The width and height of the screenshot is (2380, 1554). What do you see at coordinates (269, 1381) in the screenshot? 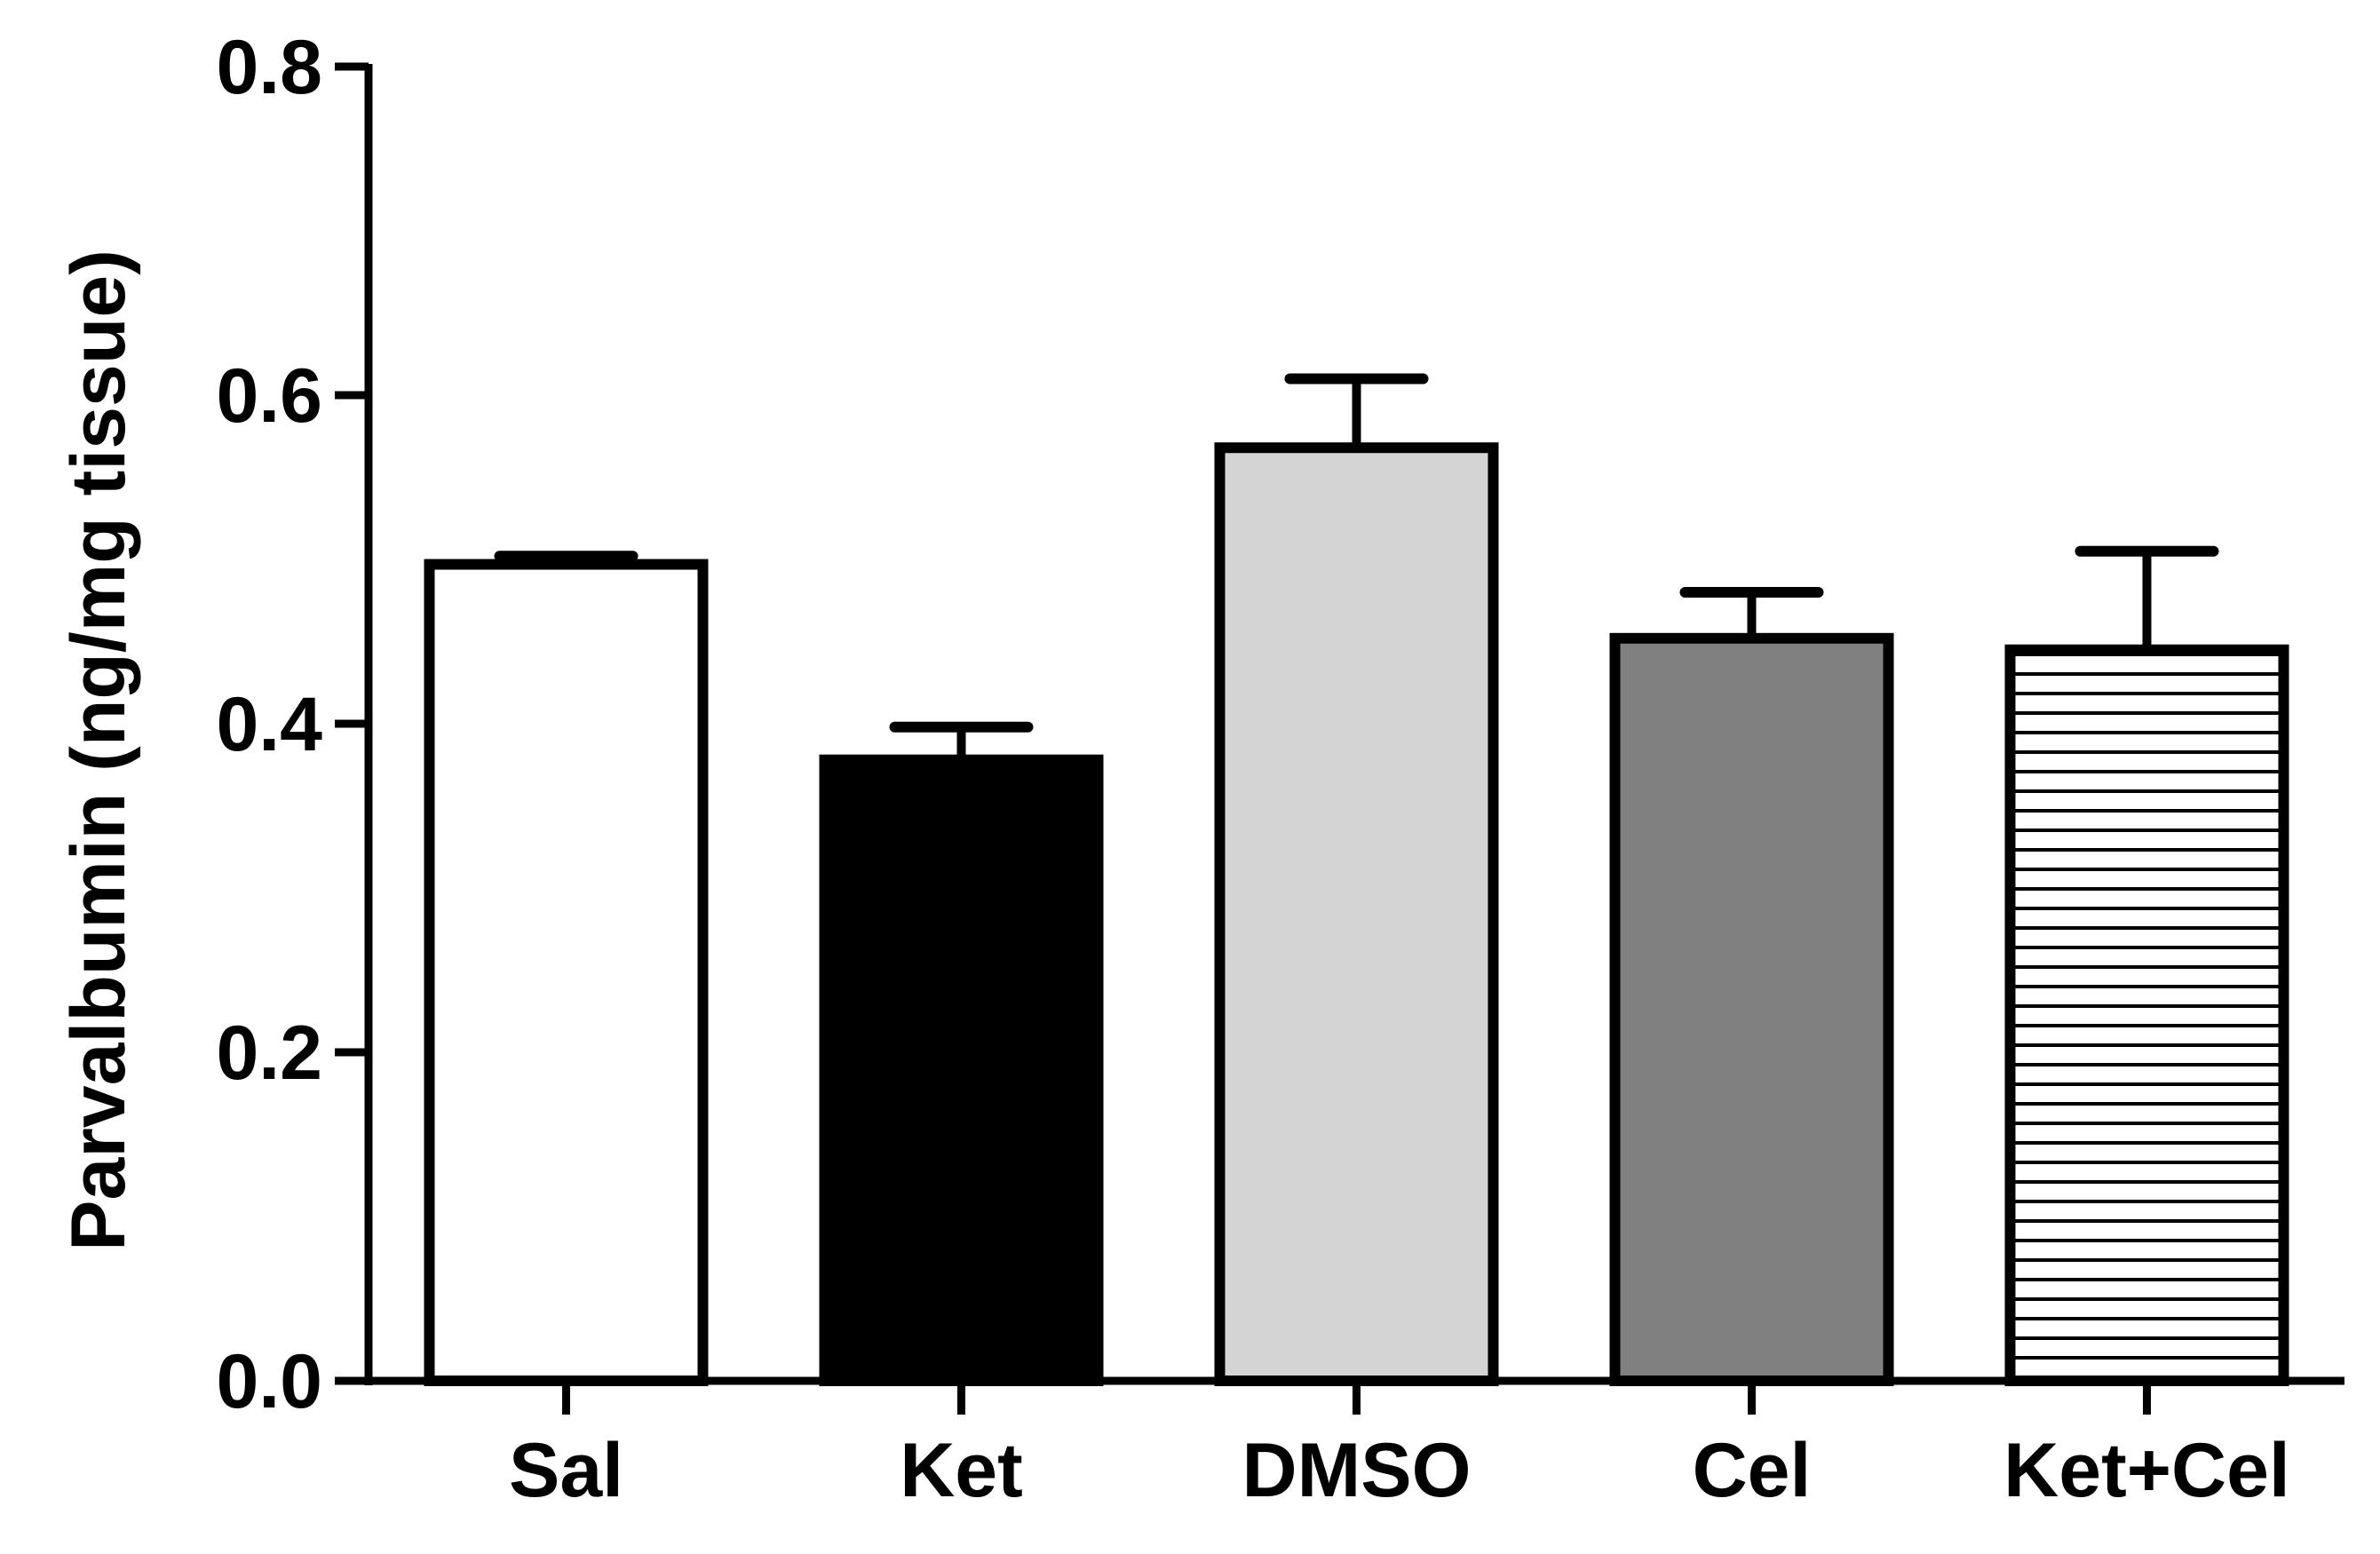
I see `y-tick-label: 0.0` at bounding box center [269, 1381].